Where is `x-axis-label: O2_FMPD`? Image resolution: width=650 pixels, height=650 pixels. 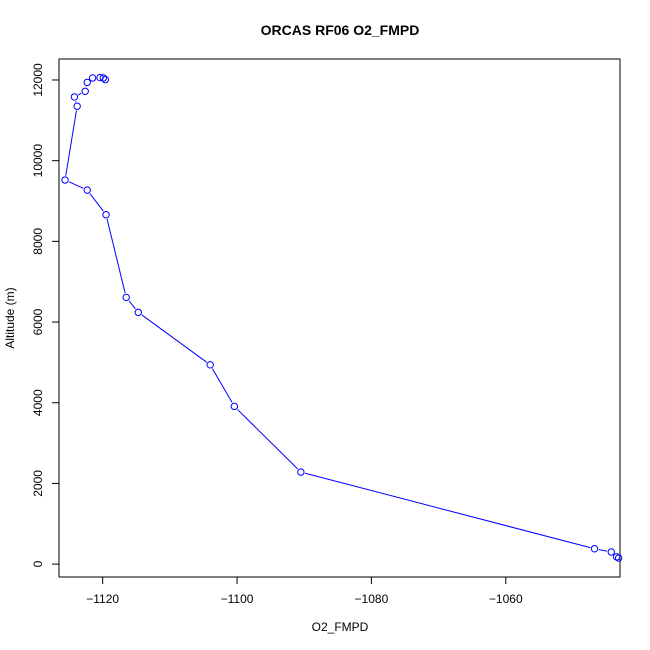 x-axis-label: O2_FMPD is located at coordinates (340, 627).